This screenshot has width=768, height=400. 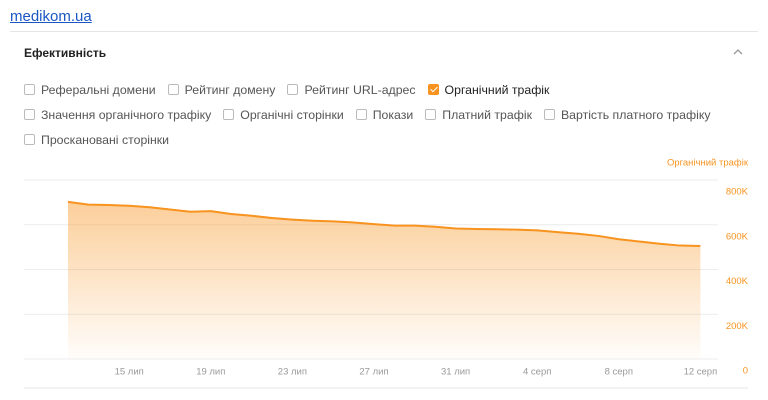 What do you see at coordinates (745, 371) in the screenshot?
I see `y-tick-label: 0` at bounding box center [745, 371].